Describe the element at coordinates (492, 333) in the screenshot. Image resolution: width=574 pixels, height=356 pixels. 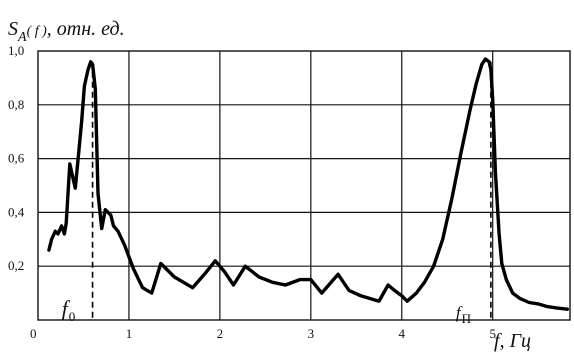
I see `x-tick-label: 5` at that location.